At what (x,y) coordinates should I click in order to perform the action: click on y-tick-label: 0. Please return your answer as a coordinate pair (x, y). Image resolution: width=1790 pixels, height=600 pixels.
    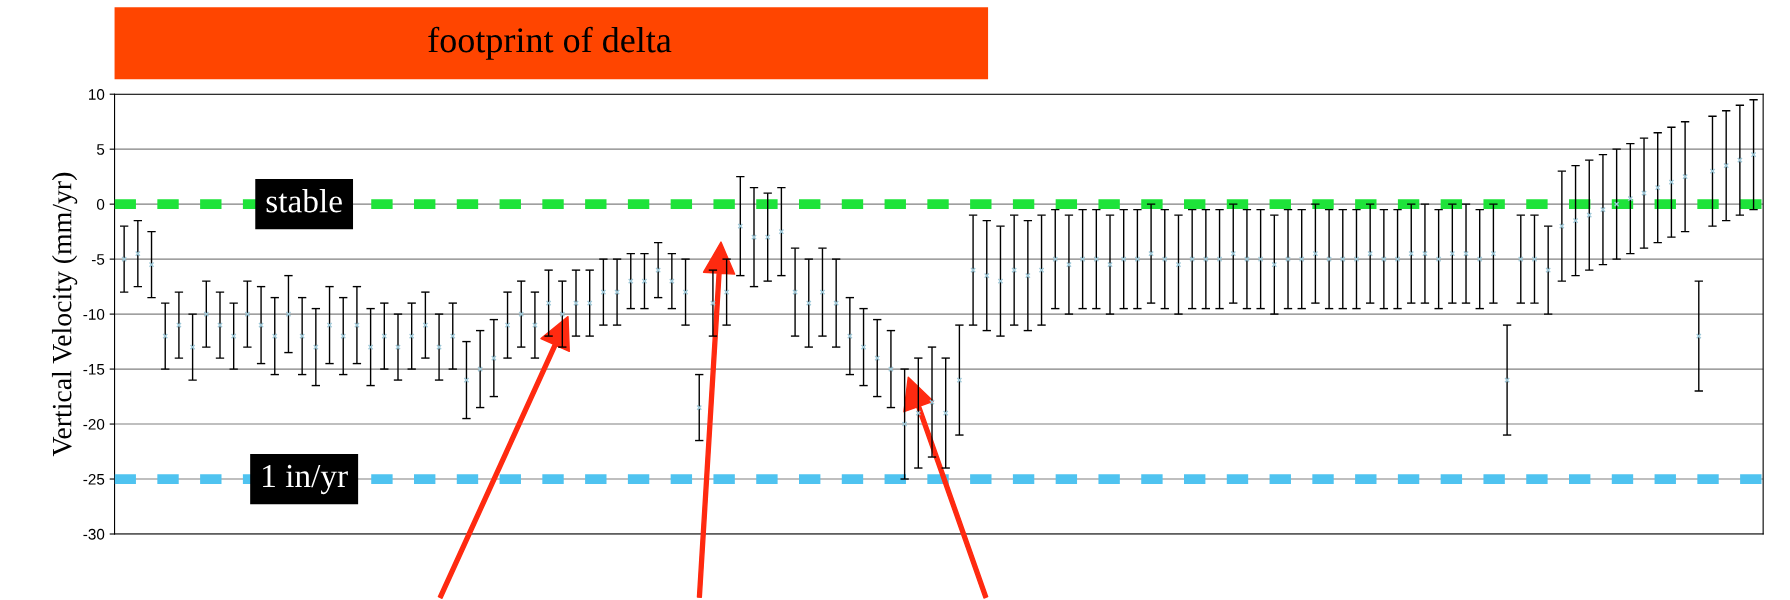
    Looking at the image, I should click on (100, 204).